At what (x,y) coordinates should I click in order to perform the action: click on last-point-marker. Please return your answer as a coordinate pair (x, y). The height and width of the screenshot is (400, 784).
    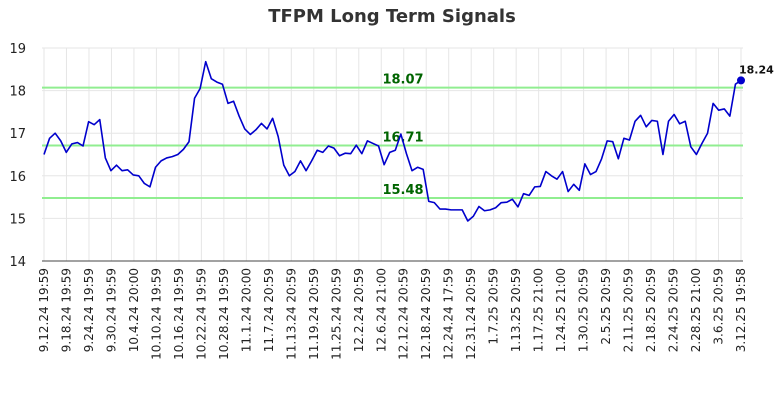
    Looking at the image, I should click on (741, 80).